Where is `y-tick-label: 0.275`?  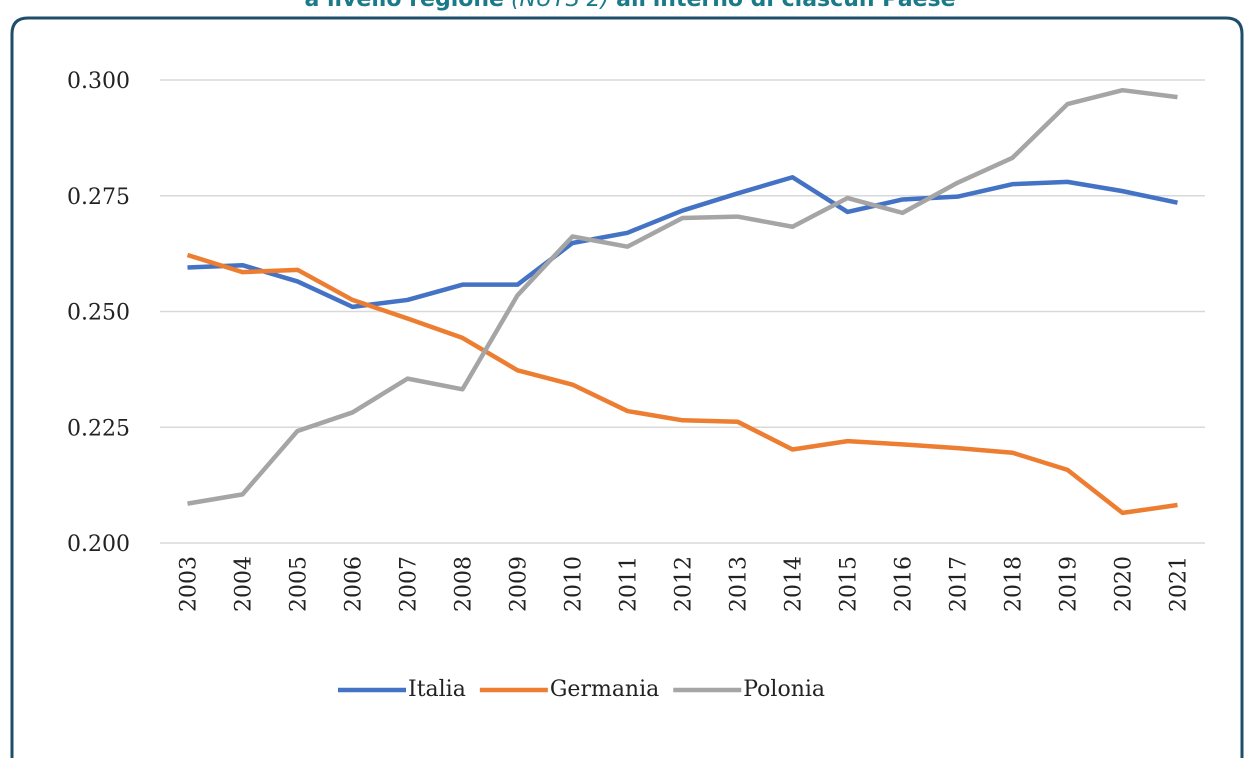 y-tick-label: 0.275 is located at coordinates (98, 197).